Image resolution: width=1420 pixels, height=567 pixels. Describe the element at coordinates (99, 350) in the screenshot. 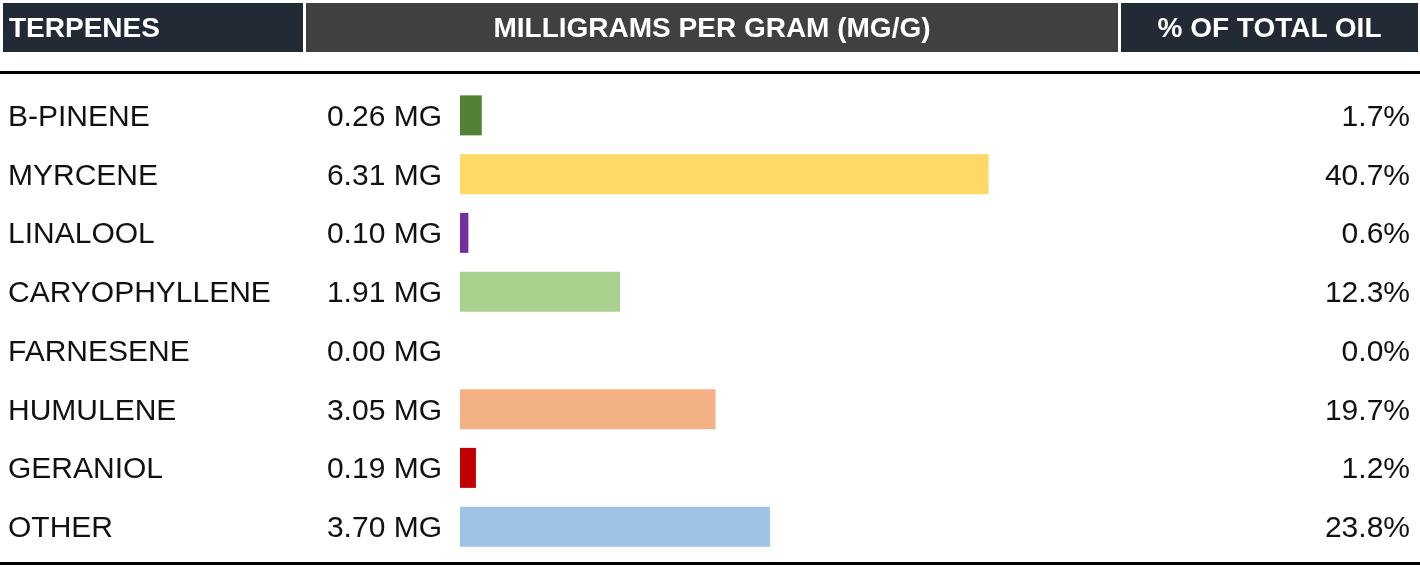

I see `y-tick-label: FARNESENE` at that location.